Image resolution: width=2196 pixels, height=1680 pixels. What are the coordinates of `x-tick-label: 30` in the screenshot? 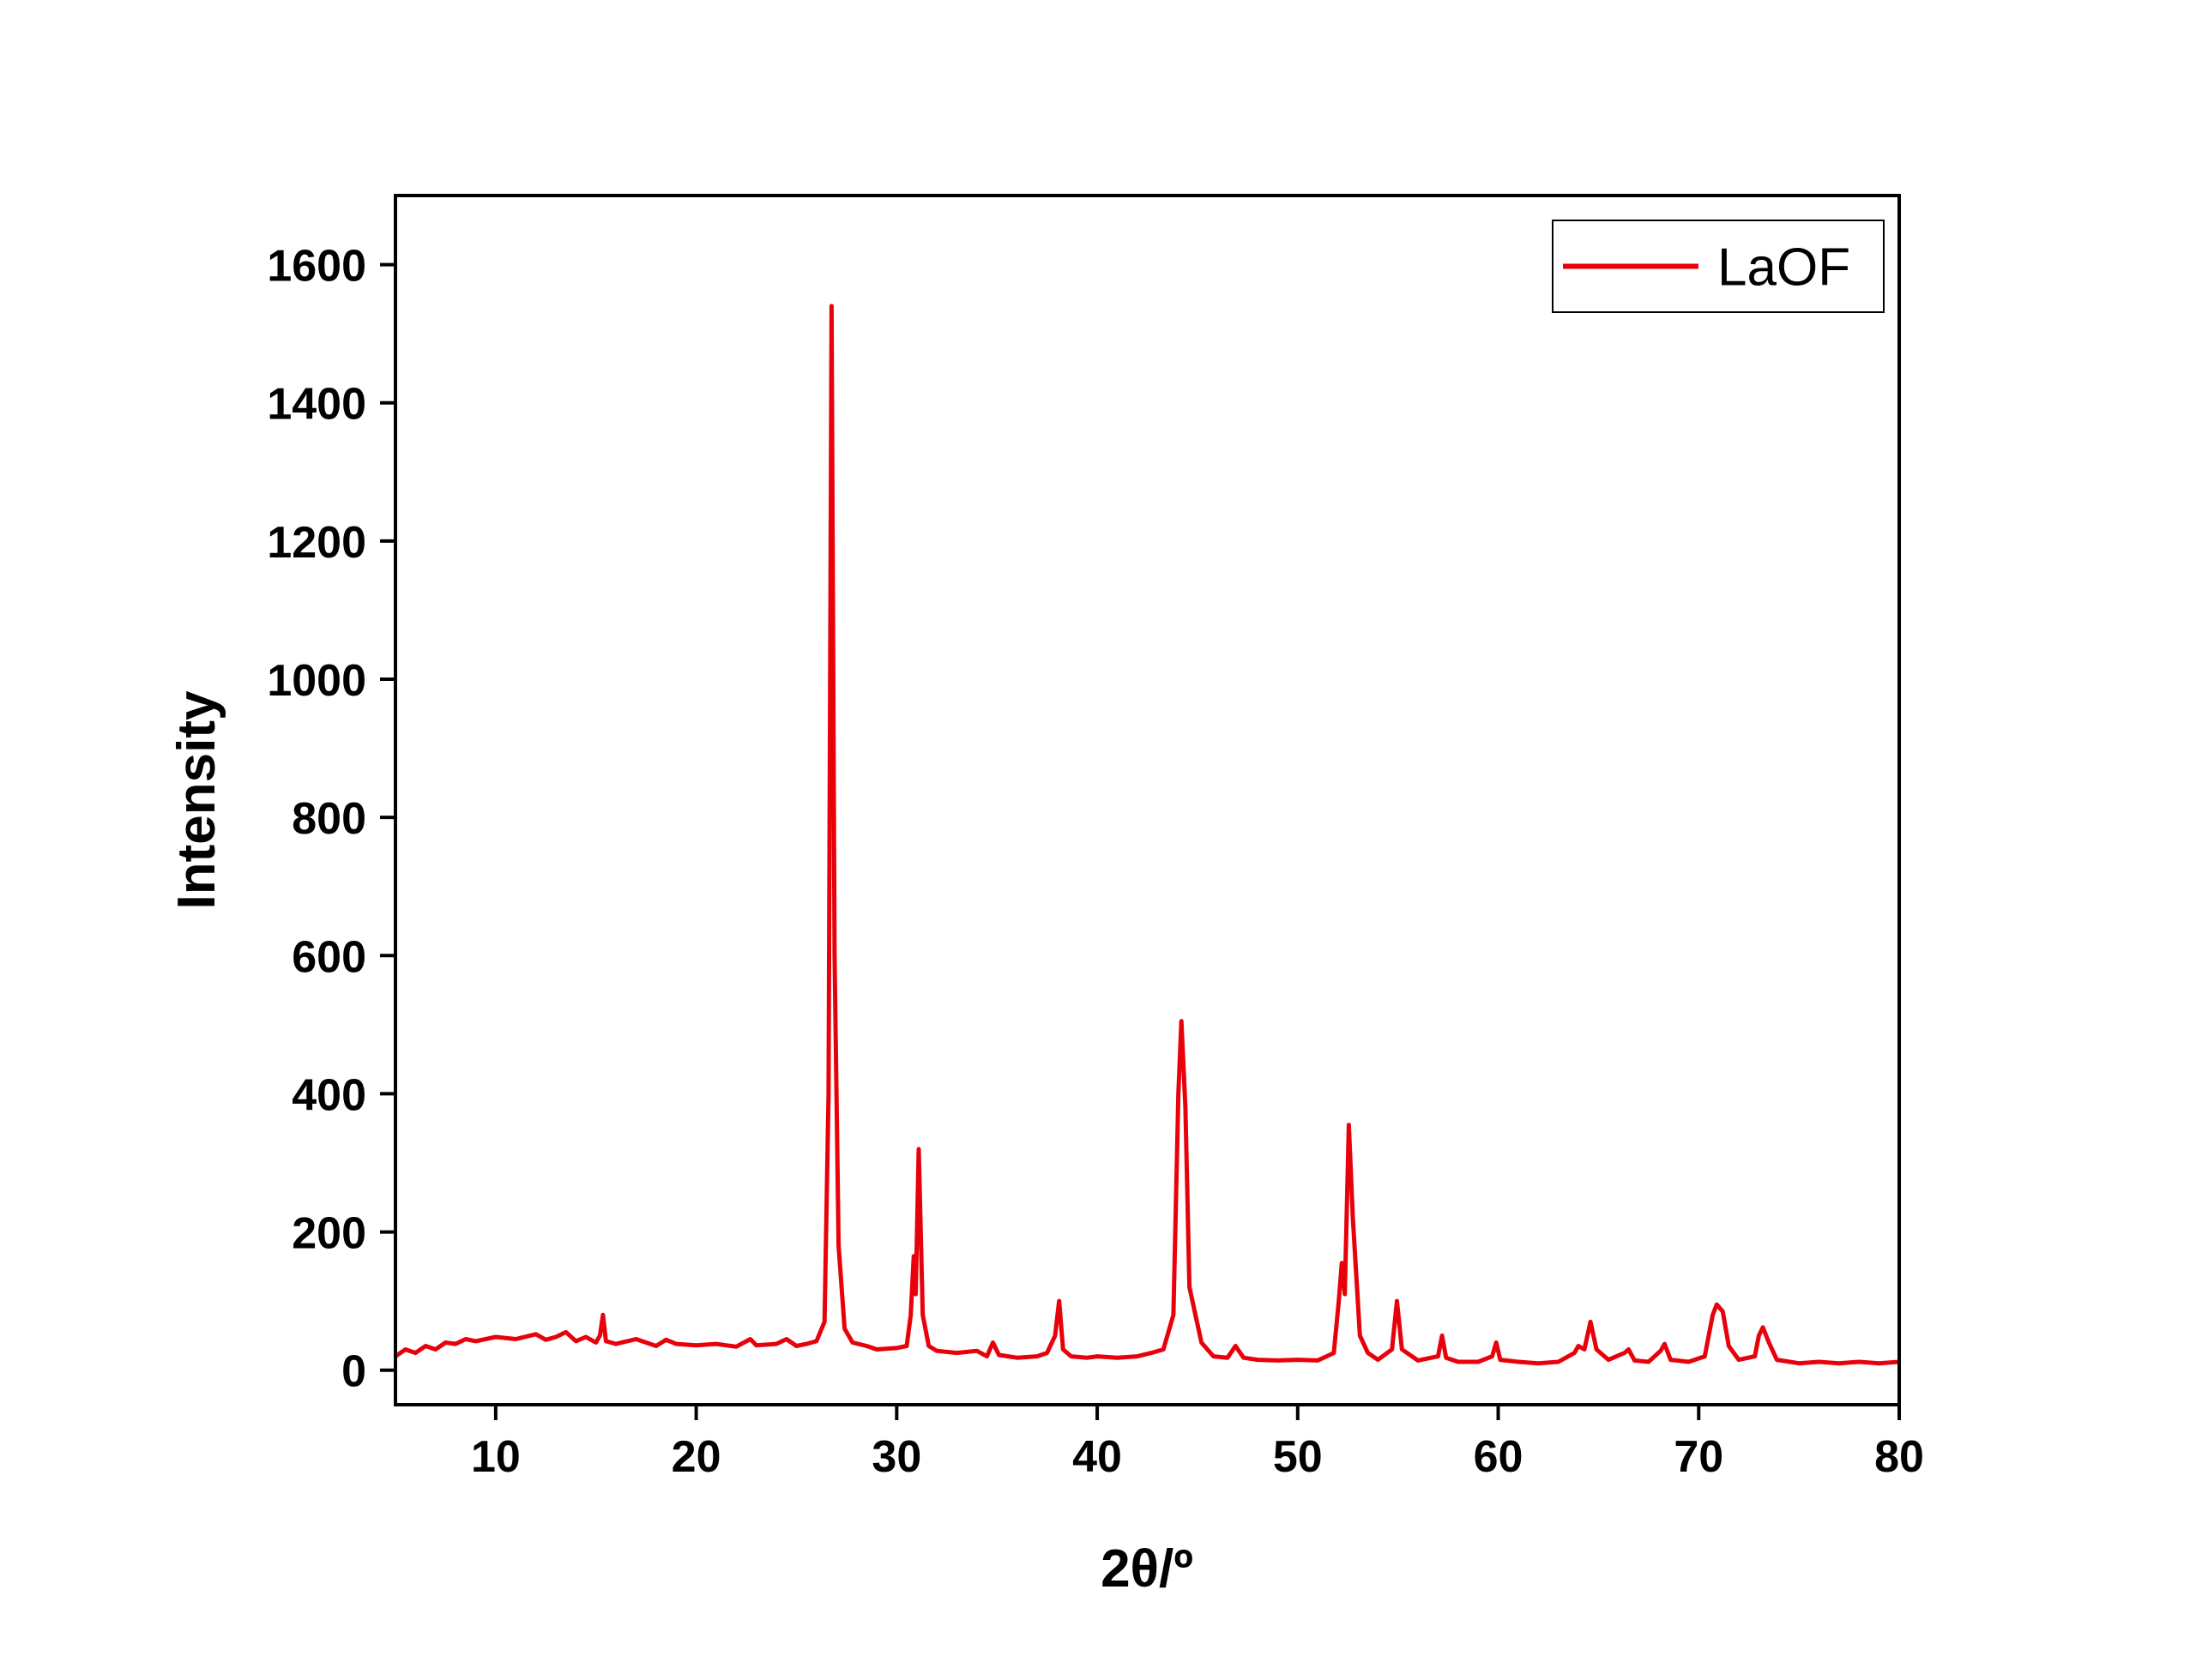 It's located at (897, 1457).